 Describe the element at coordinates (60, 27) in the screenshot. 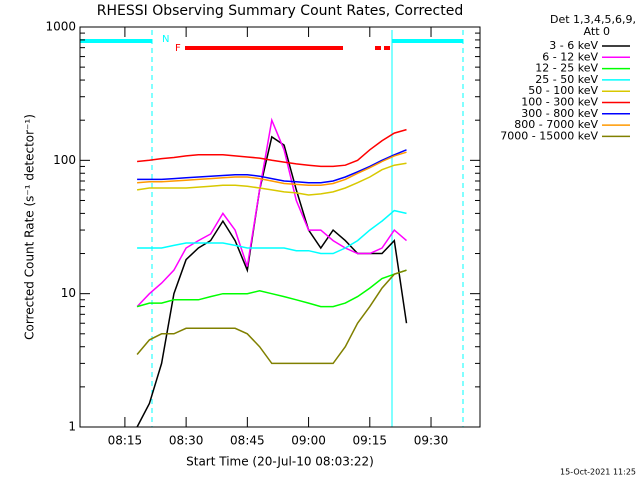

I see `y-tick-label: 1000` at that location.